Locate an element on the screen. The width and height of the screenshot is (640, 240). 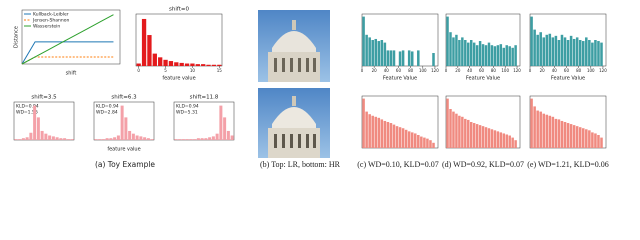
x-tick-label: 15 is located at coordinates (220, 70).